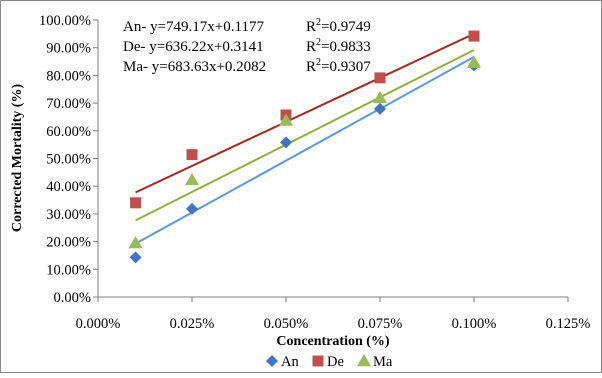 Image resolution: width=602 pixels, height=378 pixels. I want to click on y-tick-label: 50.00%, so click(68, 160).